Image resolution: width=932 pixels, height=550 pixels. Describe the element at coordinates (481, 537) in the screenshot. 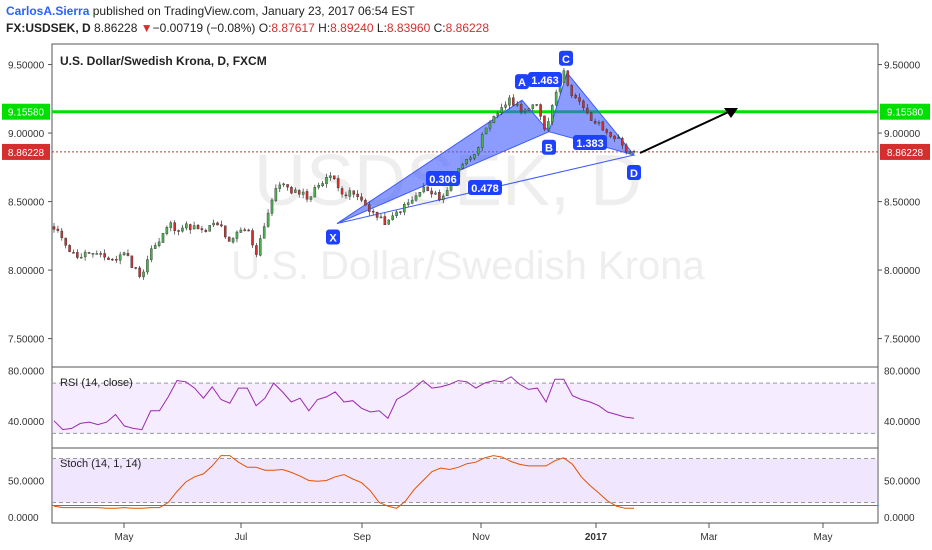

I see `x-tick-label: Nov` at that location.